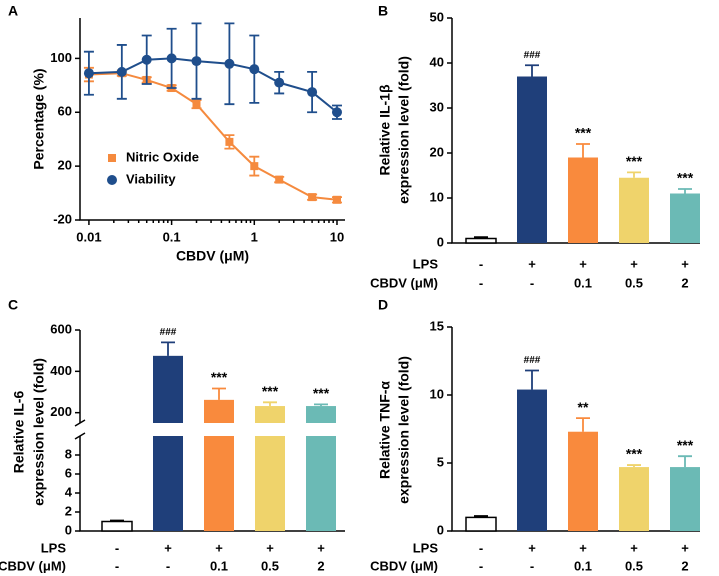  Describe the element at coordinates (437, 393) in the screenshot. I see `y-tick-label: 10` at that location.